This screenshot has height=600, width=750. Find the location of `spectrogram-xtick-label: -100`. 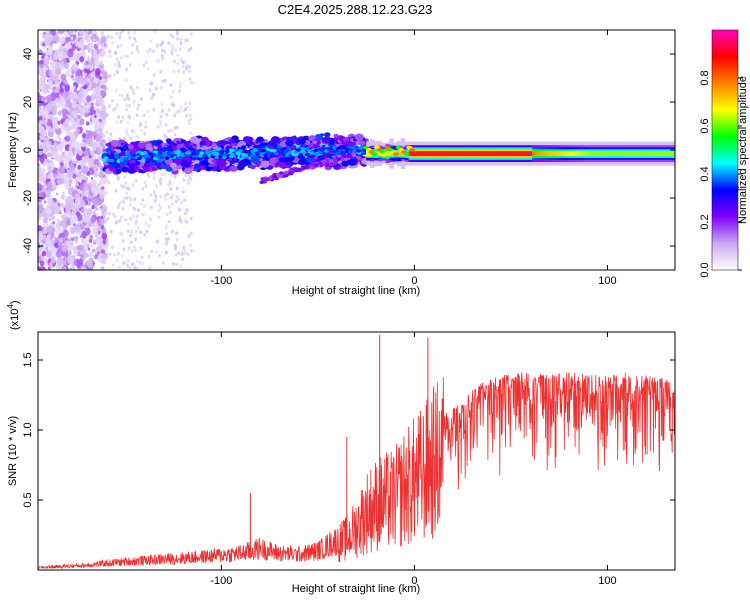

spectrogram-xtick-label: -100 is located at coordinates (221, 281).